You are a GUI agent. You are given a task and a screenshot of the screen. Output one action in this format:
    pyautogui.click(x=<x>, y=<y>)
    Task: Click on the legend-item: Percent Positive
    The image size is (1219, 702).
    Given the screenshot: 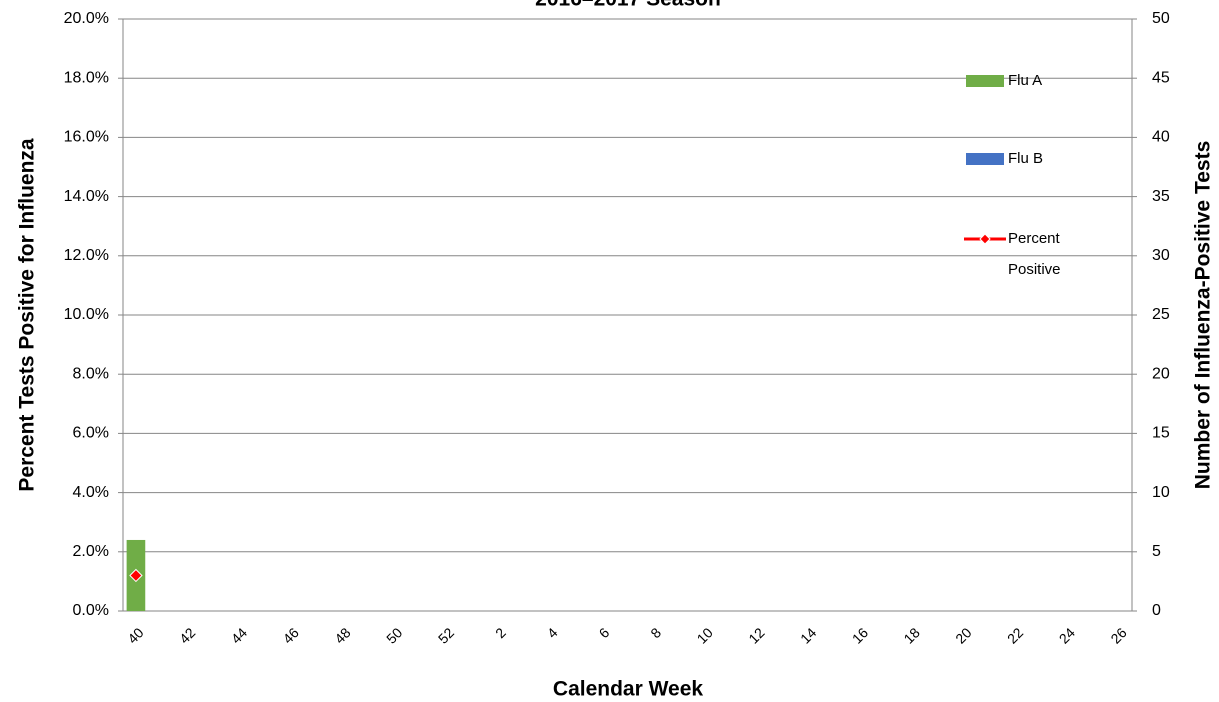 What is the action you would take?
    pyautogui.click(x=1034, y=254)
    